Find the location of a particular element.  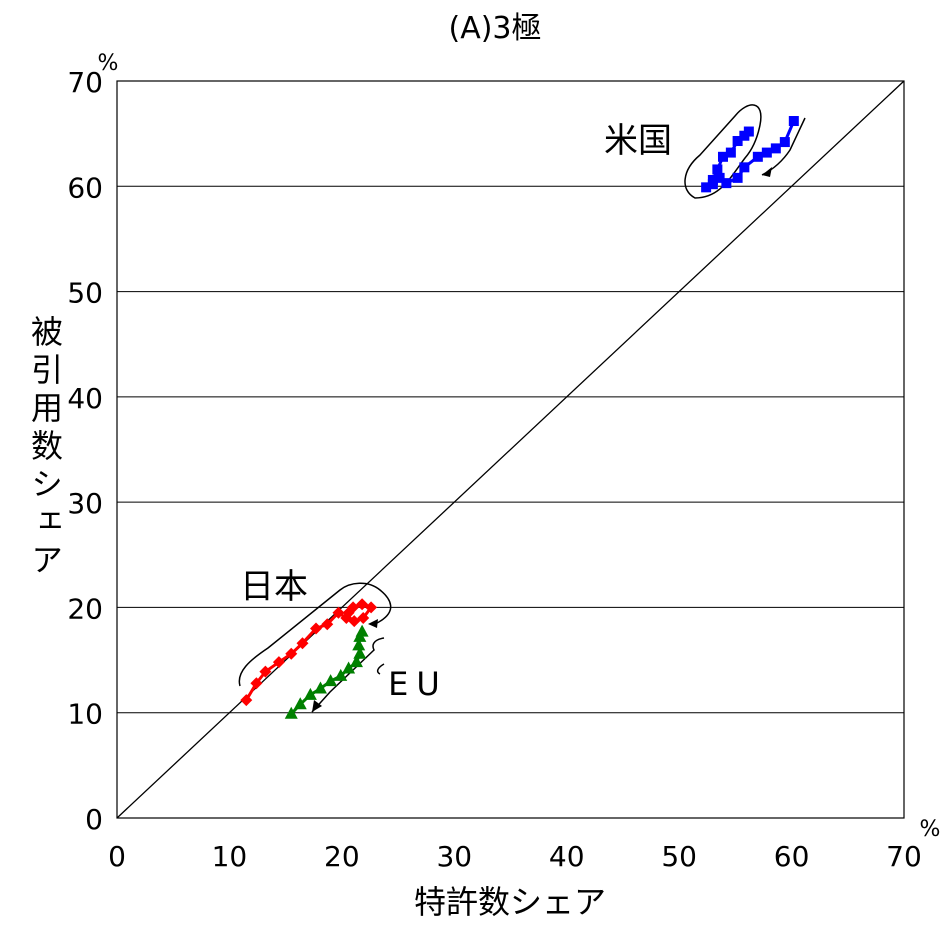

eu-arrow-annotation is located at coordinates (348, 675).